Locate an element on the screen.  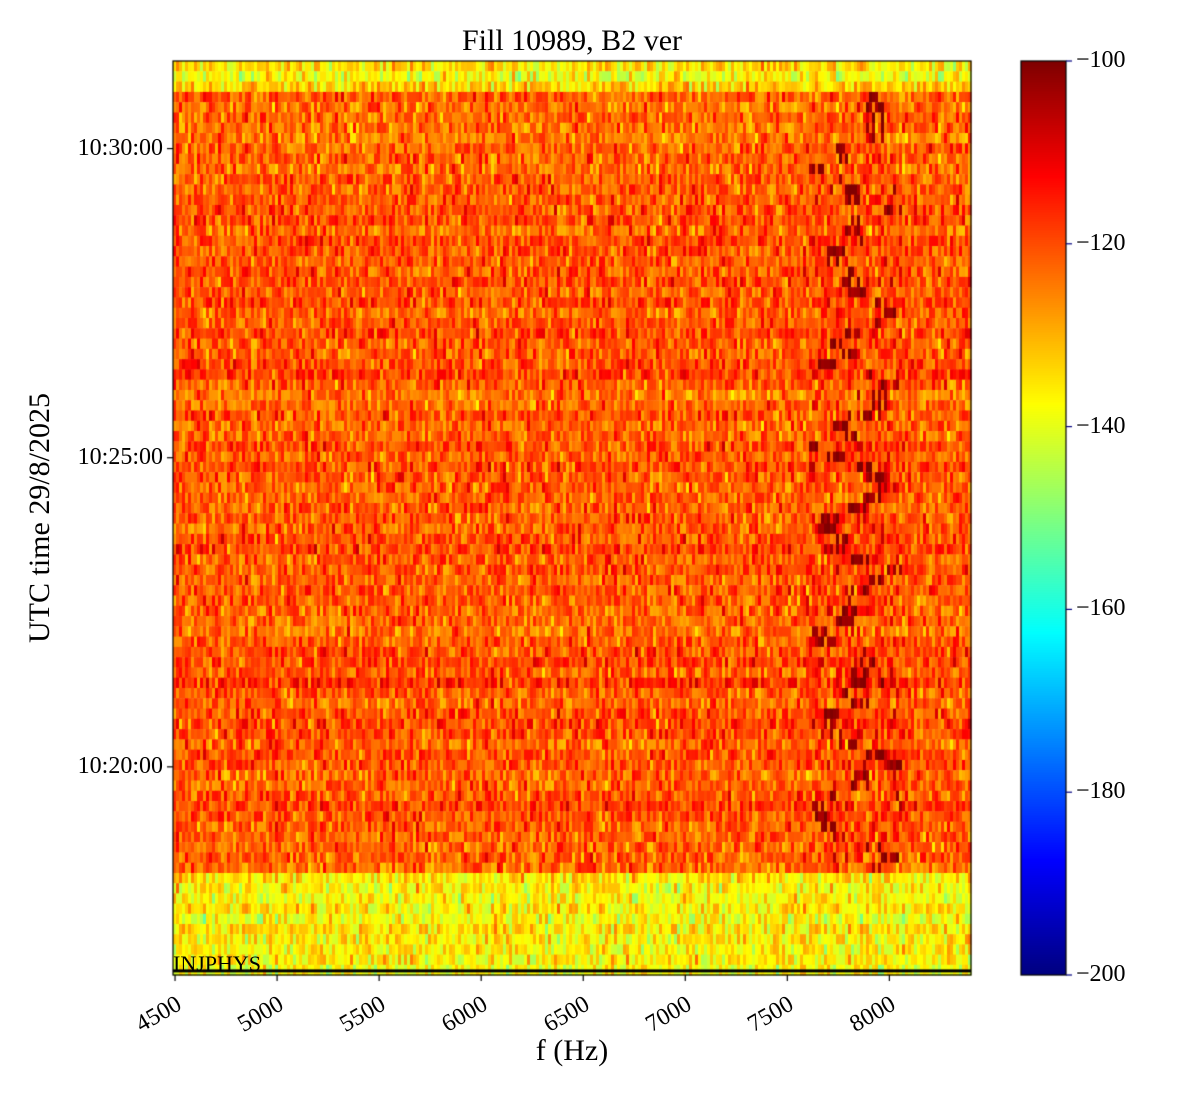
colorbar-tick-label: −100 is located at coordinates (1101, 60).